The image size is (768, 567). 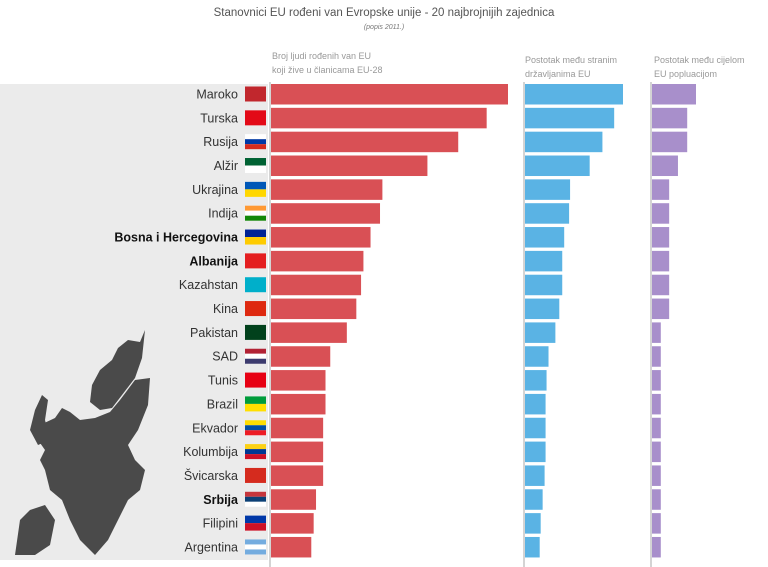 What do you see at coordinates (226, 166) in the screenshot?
I see `category-label: Alžir` at bounding box center [226, 166].